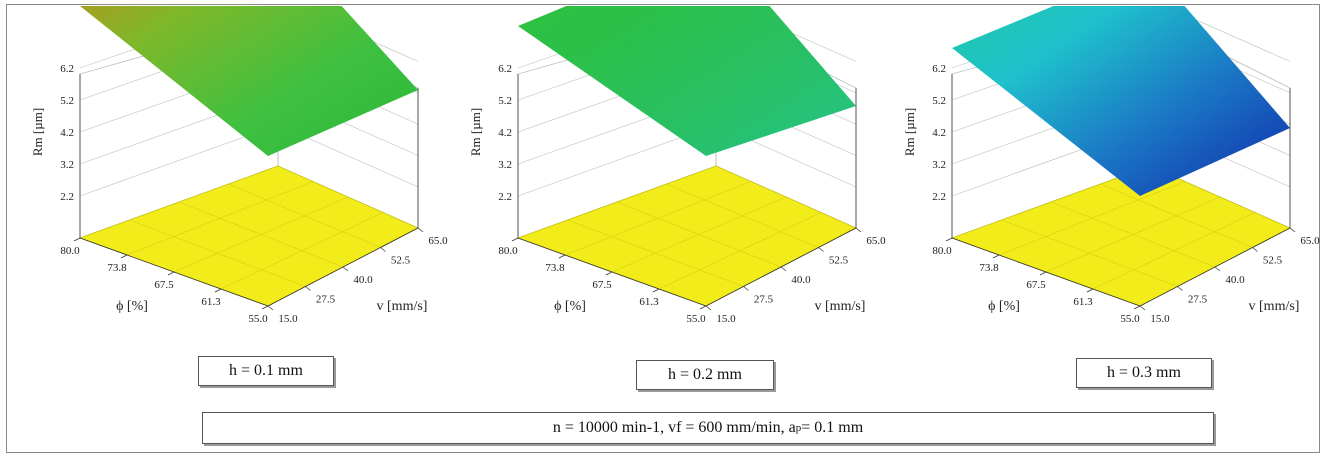 The image size is (1328, 459). I want to click on conditions-text: n = 10000 min-1, vf = 600 mm/min, a, so click(674, 427).